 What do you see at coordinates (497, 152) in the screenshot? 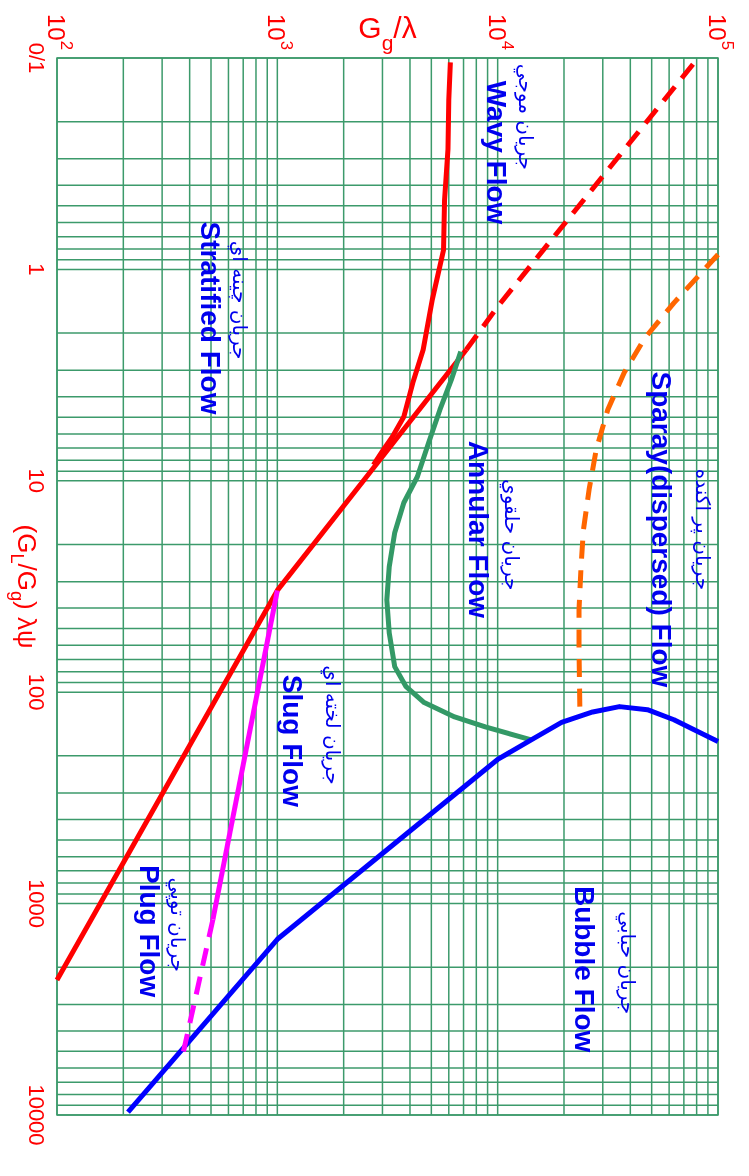
I see `annotation: Wavy Flow` at bounding box center [497, 152].